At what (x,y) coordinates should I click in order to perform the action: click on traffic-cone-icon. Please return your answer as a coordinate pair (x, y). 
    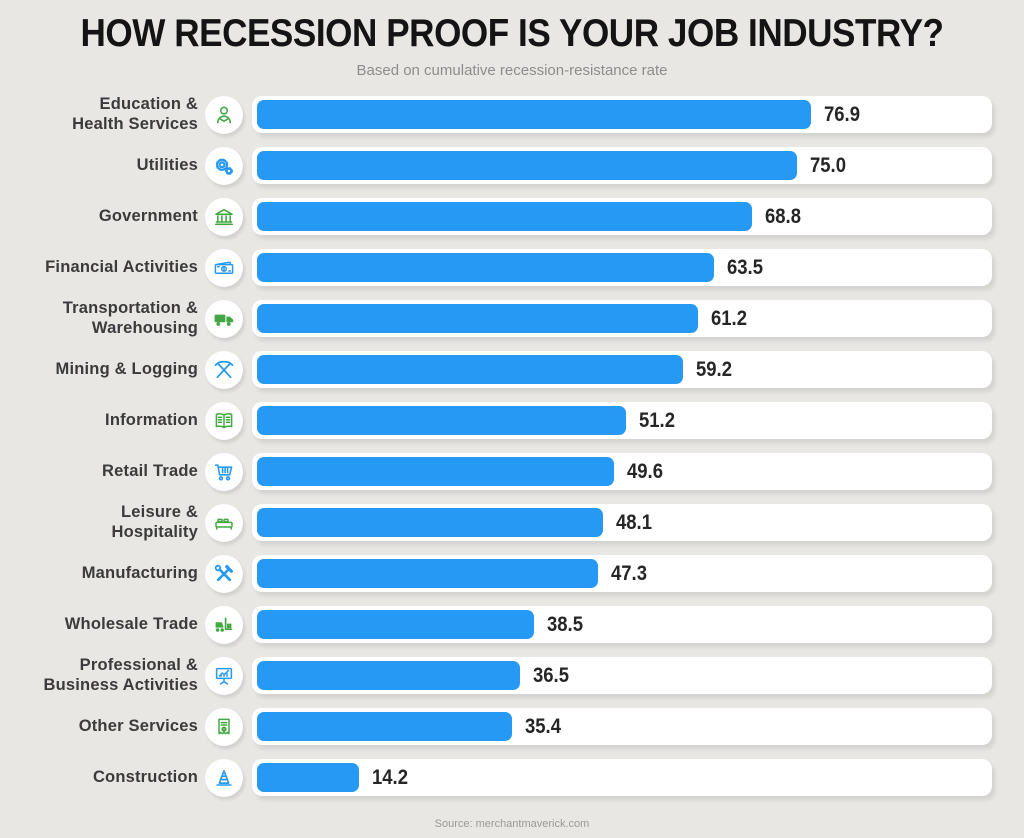
    Looking at the image, I should click on (224, 777).